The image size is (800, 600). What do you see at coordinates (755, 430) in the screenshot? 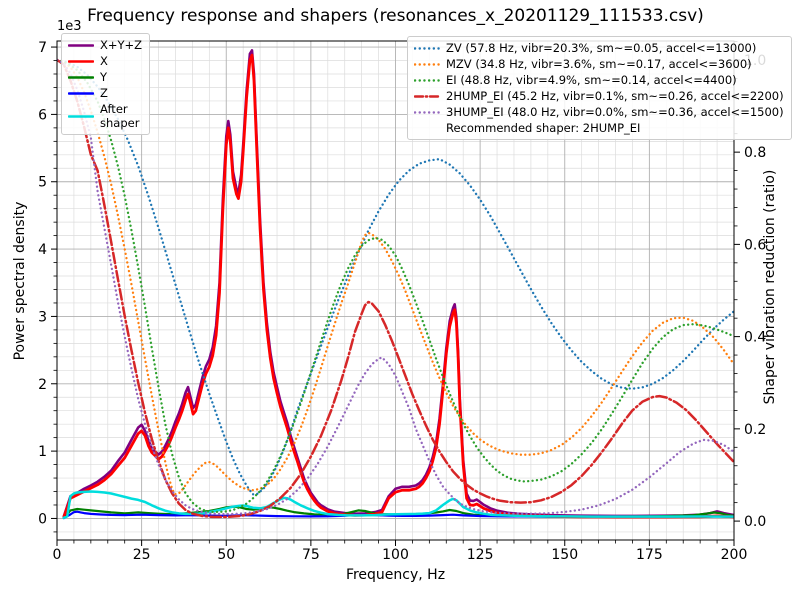
I see `right-y-tick-label: 0.2` at bounding box center [755, 430].